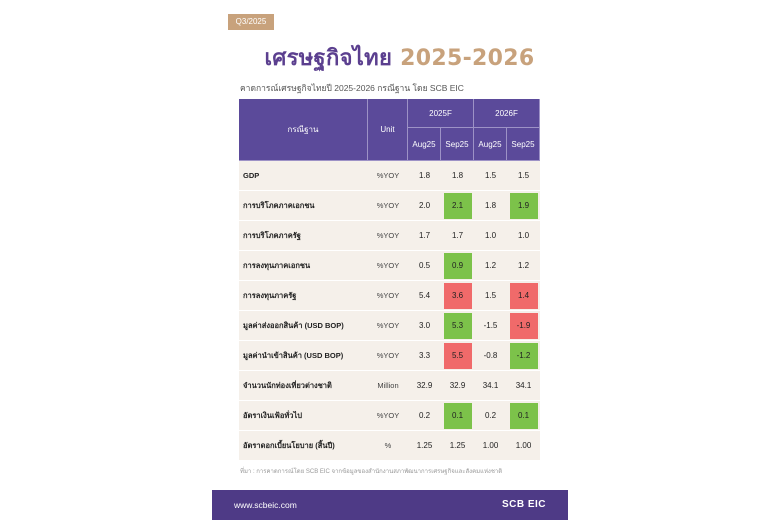 The image size is (780, 520). I want to click on value-cell: 2.1, so click(457, 206).